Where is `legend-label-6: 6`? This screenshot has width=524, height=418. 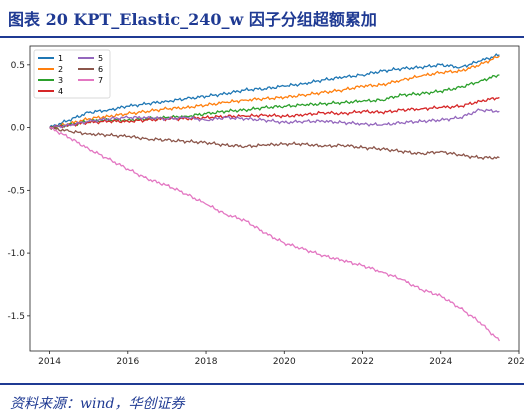 legend-label-6: 6 is located at coordinates (100, 69).